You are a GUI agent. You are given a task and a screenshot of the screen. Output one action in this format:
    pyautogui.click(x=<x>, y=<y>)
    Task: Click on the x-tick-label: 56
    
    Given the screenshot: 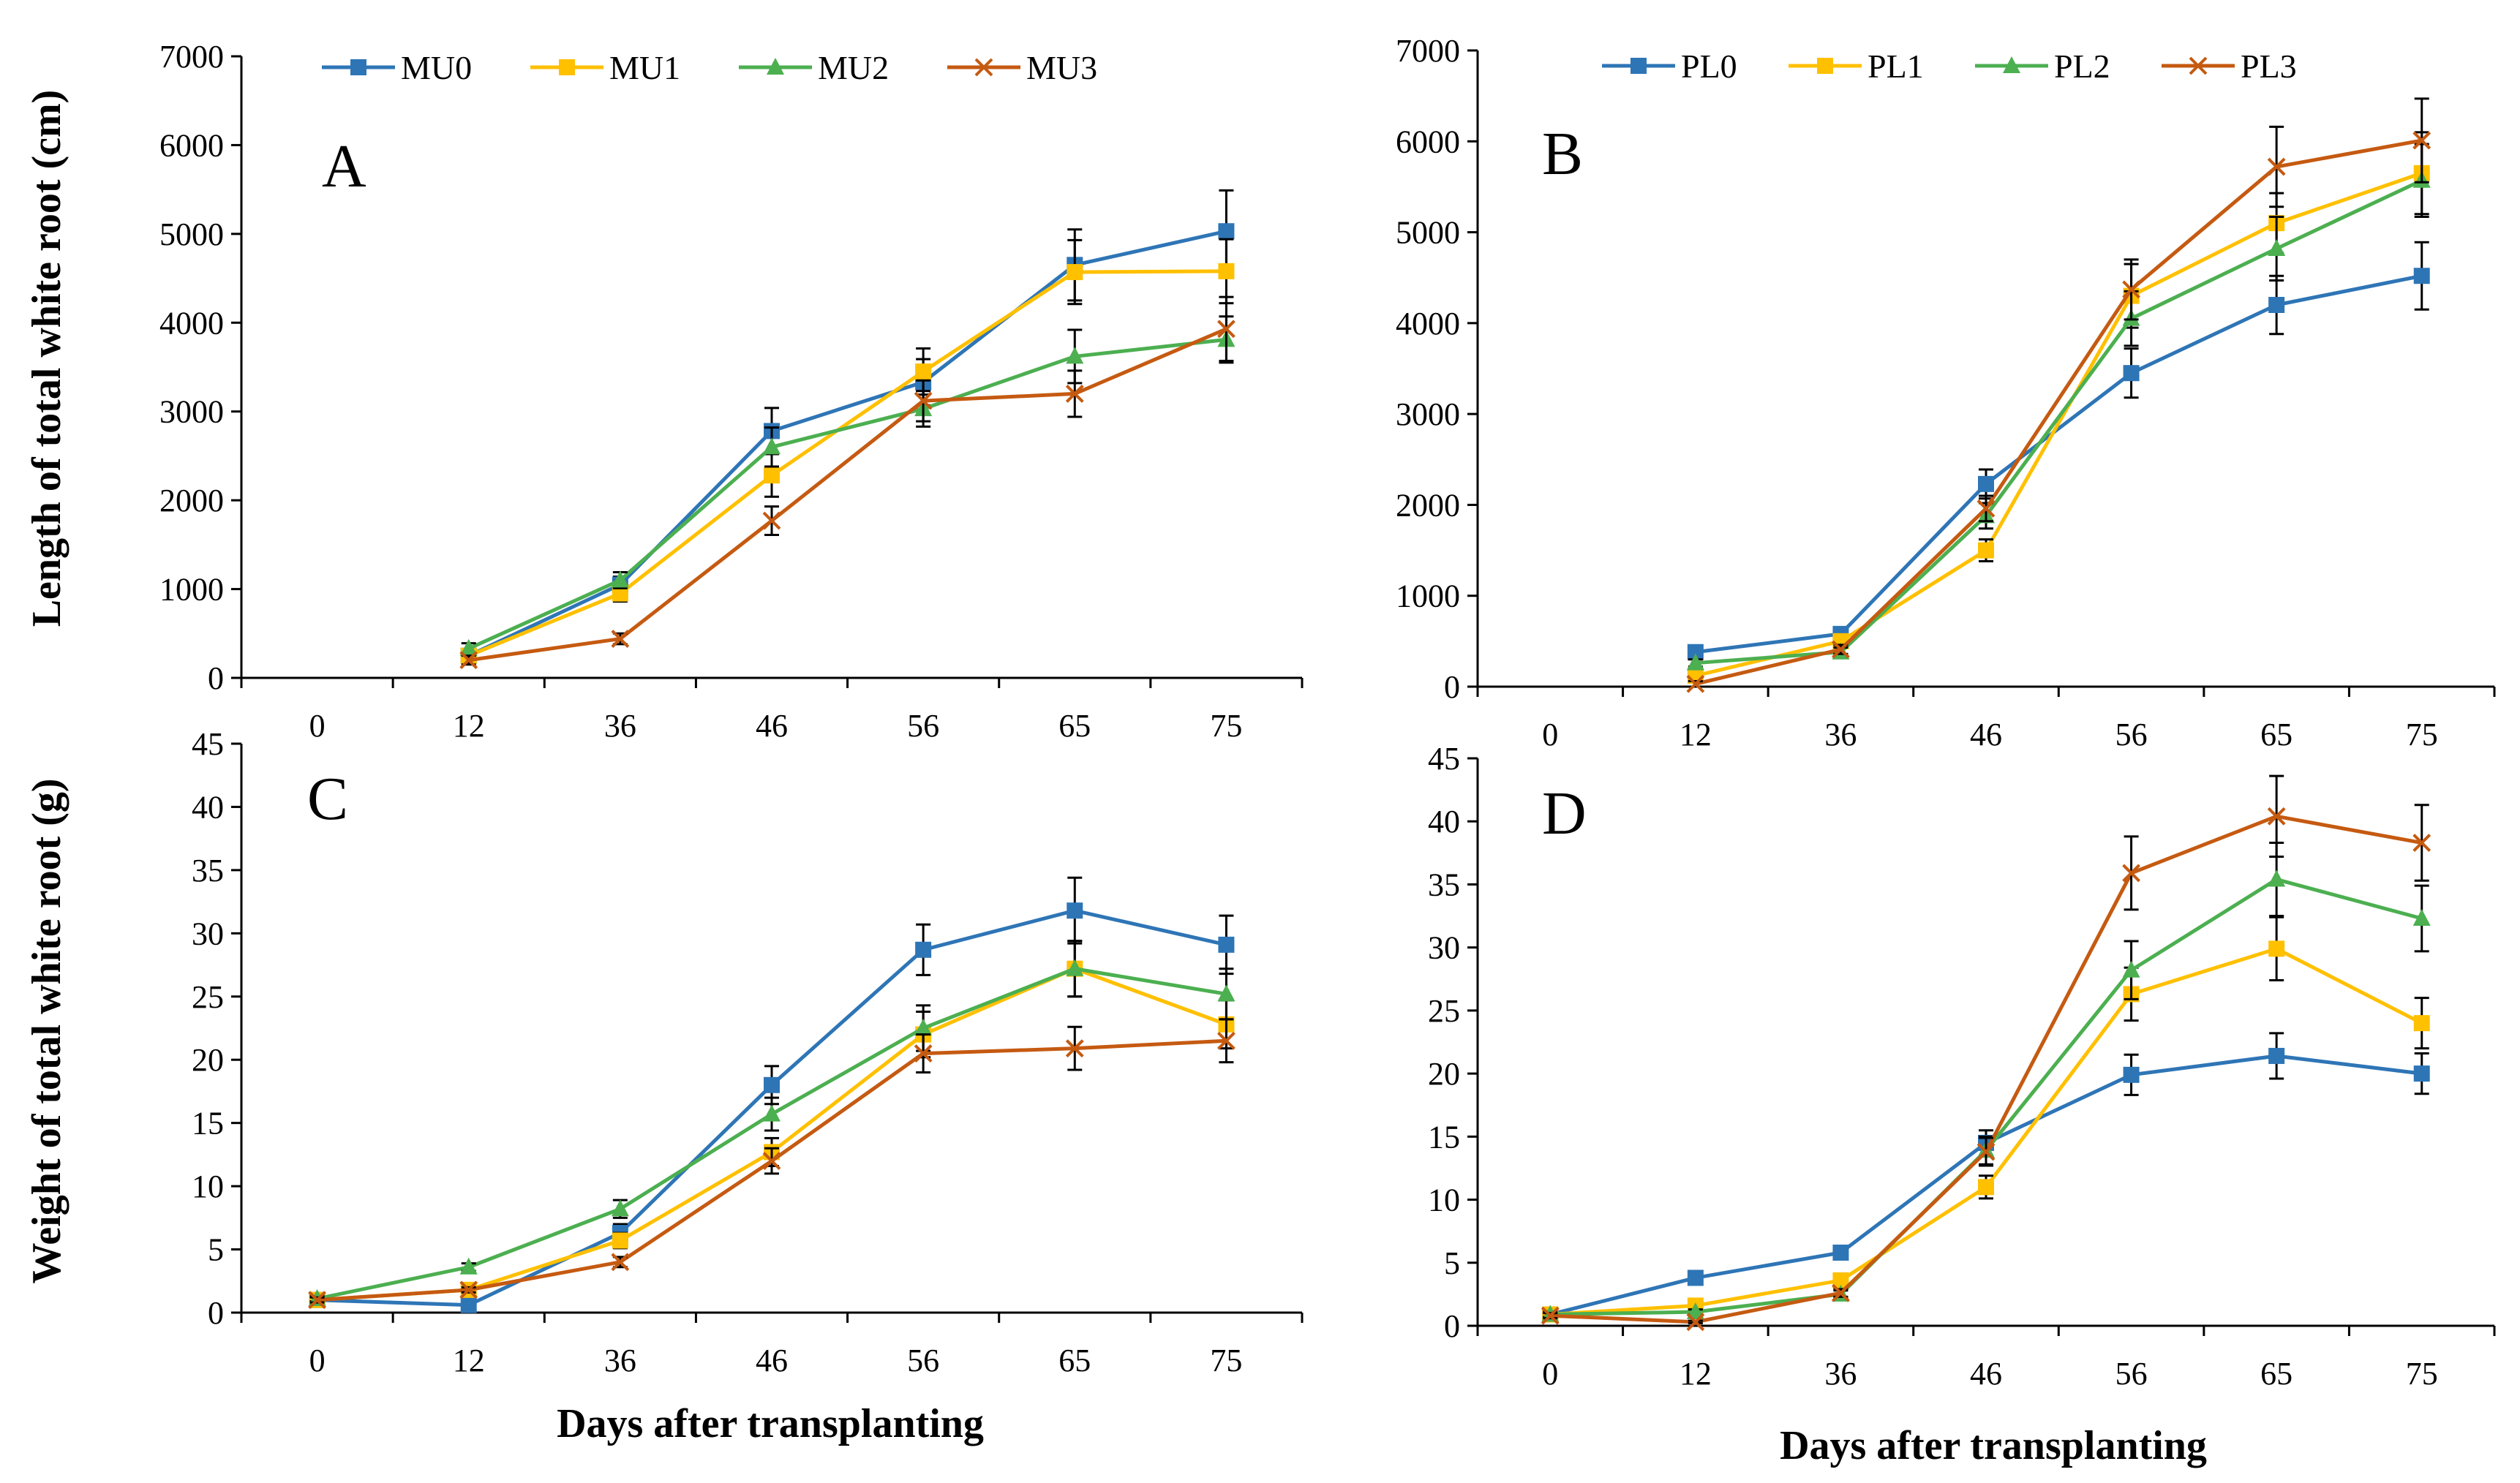 What is the action you would take?
    pyautogui.click(x=923, y=1360)
    